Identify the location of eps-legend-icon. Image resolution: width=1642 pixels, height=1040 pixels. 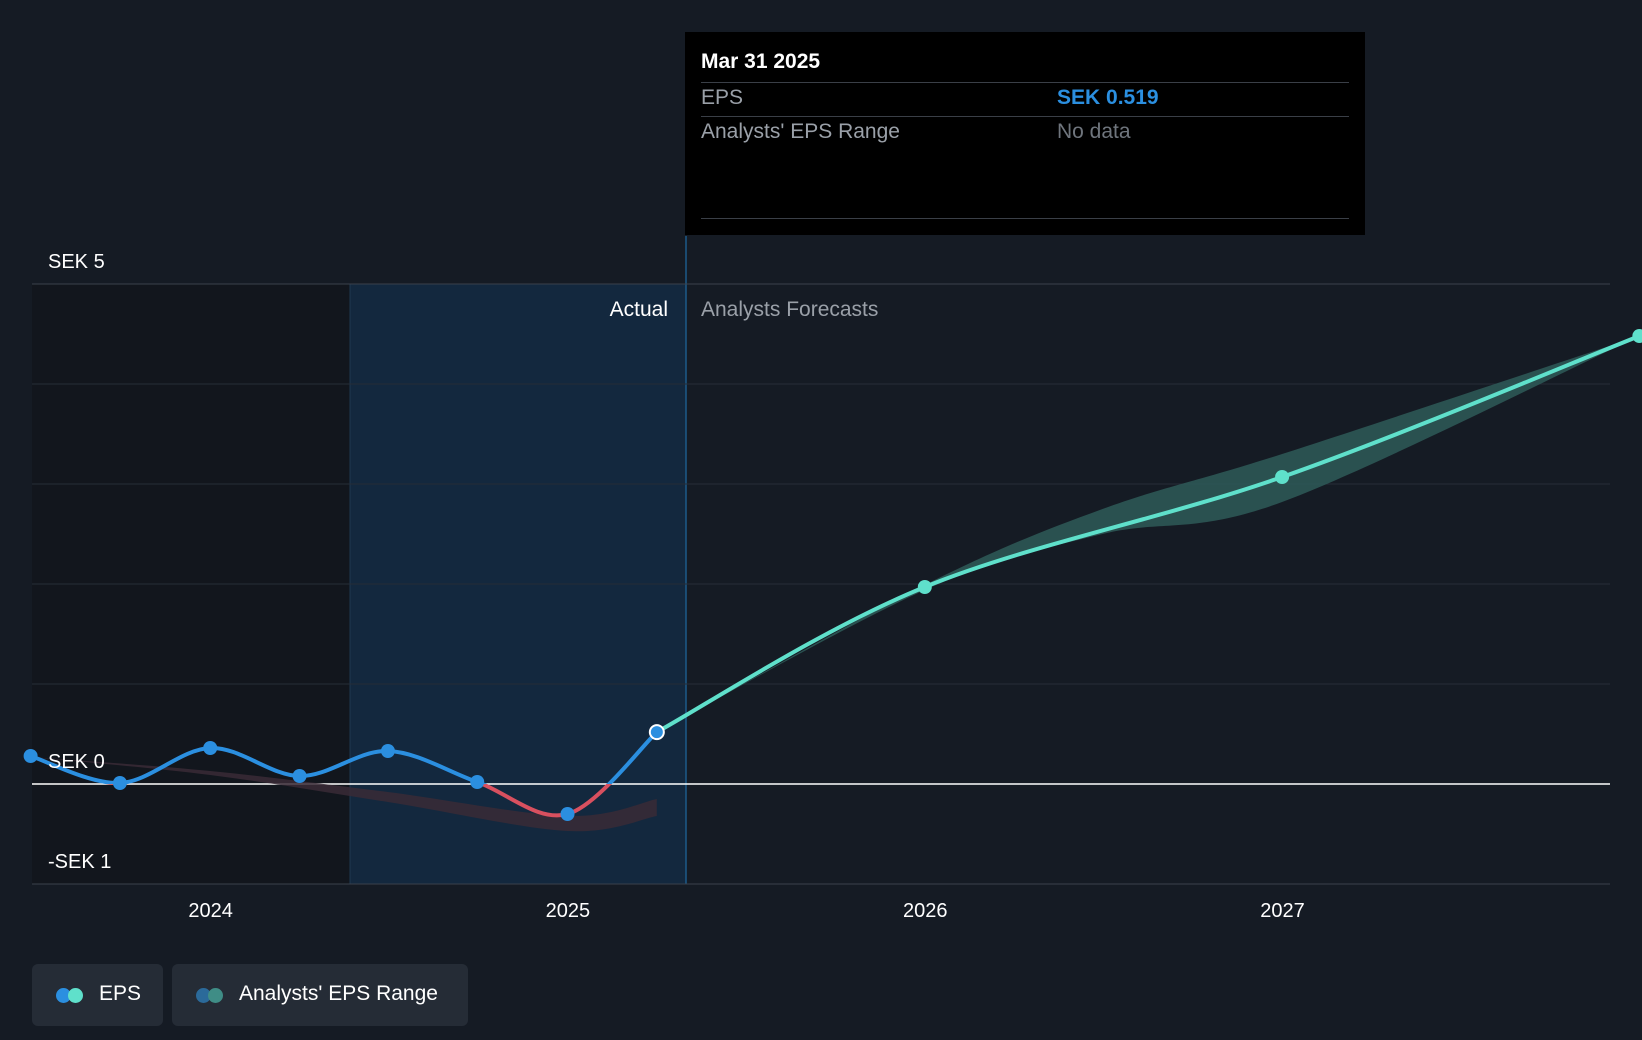
(63, 995).